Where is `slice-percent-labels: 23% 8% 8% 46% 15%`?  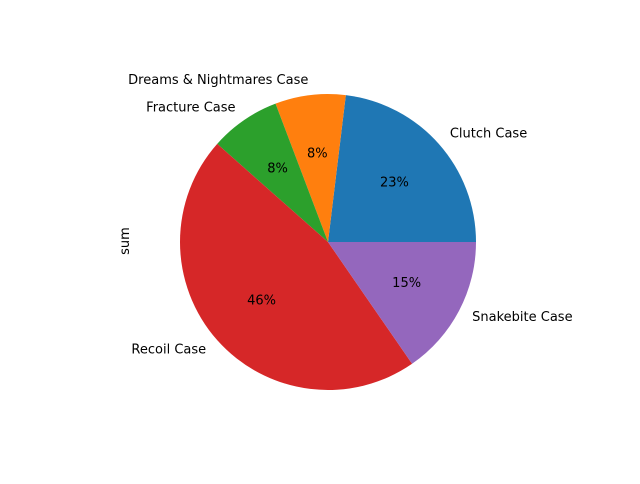 slice-percent-labels: 23% 8% 8% 46% 15% is located at coordinates (334, 227).